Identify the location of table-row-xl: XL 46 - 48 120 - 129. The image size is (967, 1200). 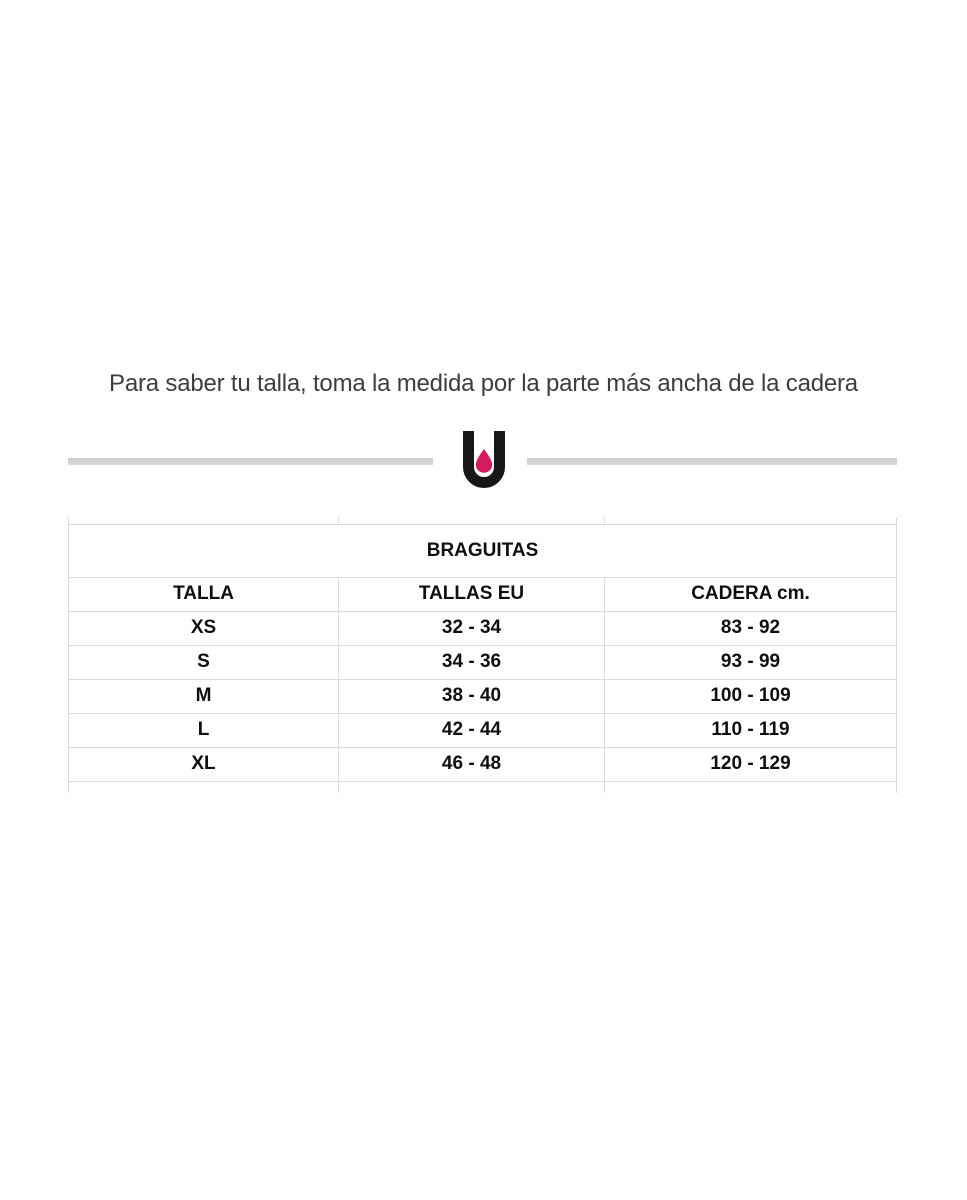
(482, 764).